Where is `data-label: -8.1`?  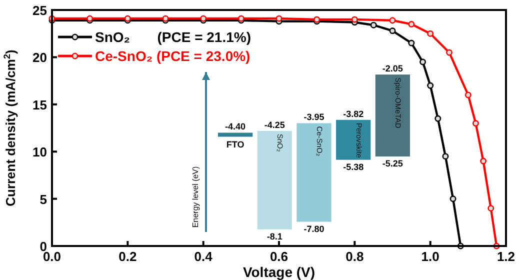
data-label: -8.1 is located at coordinates (274, 236).